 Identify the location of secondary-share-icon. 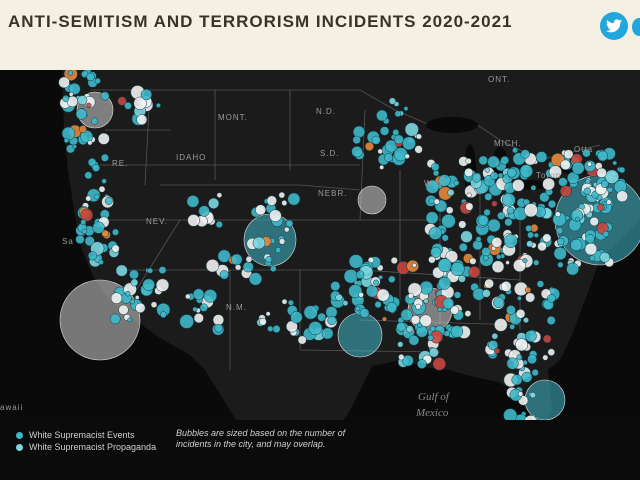
(636, 27).